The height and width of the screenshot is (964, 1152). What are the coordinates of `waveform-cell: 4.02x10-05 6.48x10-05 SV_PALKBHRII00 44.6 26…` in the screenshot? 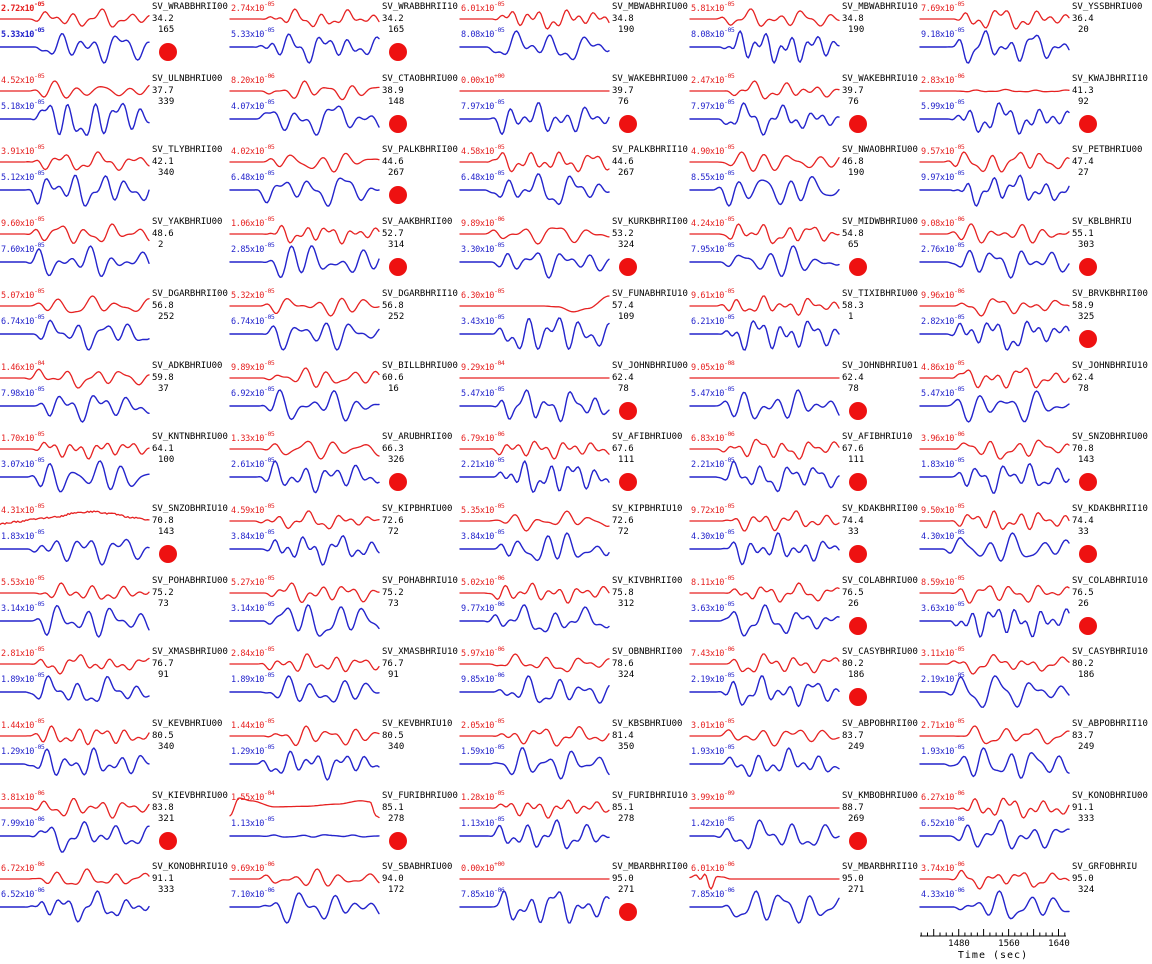 It's located at (344, 179).